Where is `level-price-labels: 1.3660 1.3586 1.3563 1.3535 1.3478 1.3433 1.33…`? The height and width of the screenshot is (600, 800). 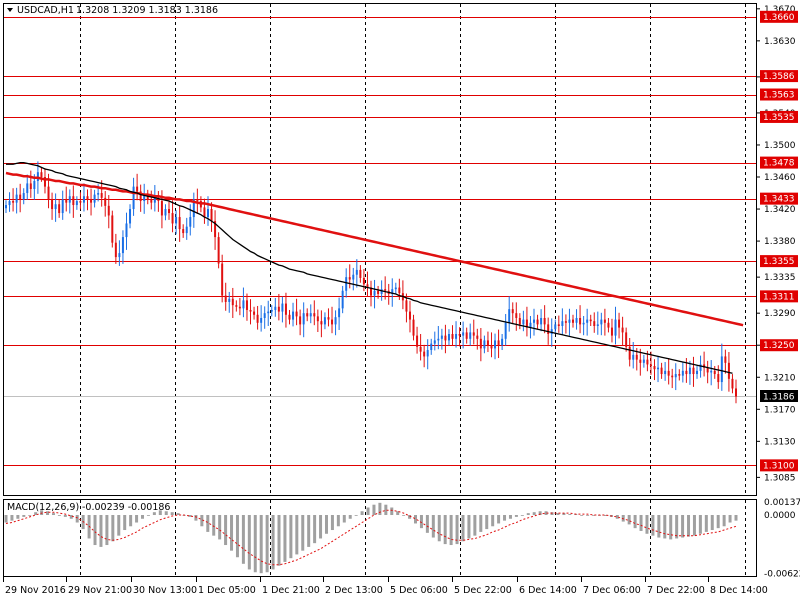
level-price-labels: 1.3660 1.3586 1.3563 1.3535 1.3478 1.3433 1.33… is located at coordinates (779, 241).